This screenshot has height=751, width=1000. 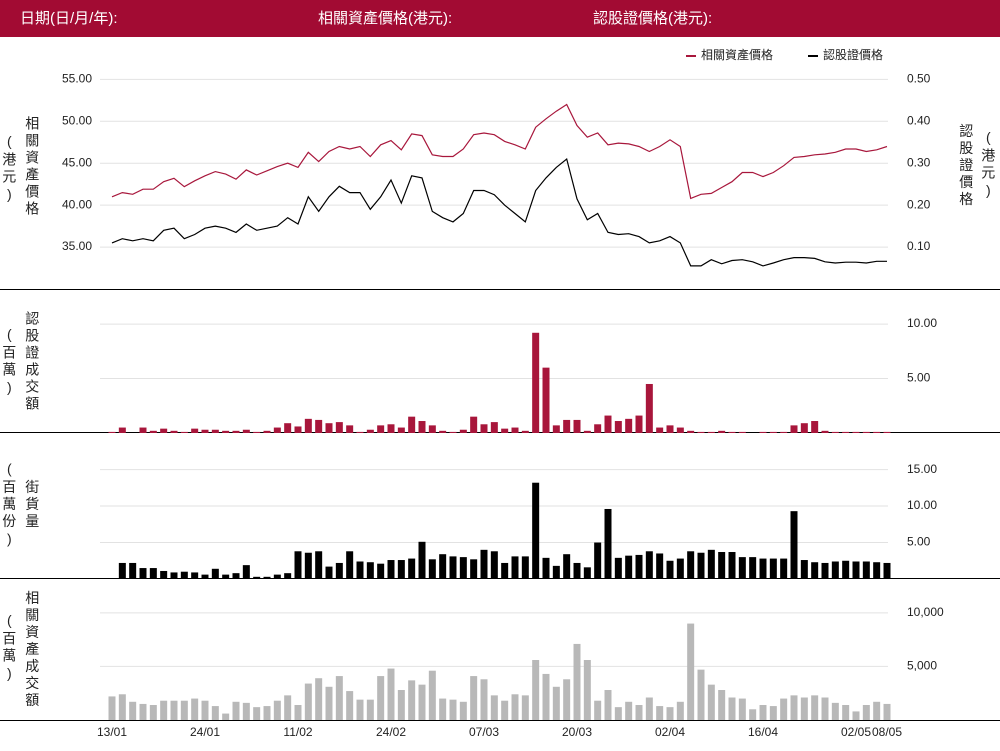 What do you see at coordinates (919, 542) in the screenshot?
I see `y-tick-label: 5.00` at bounding box center [919, 542].